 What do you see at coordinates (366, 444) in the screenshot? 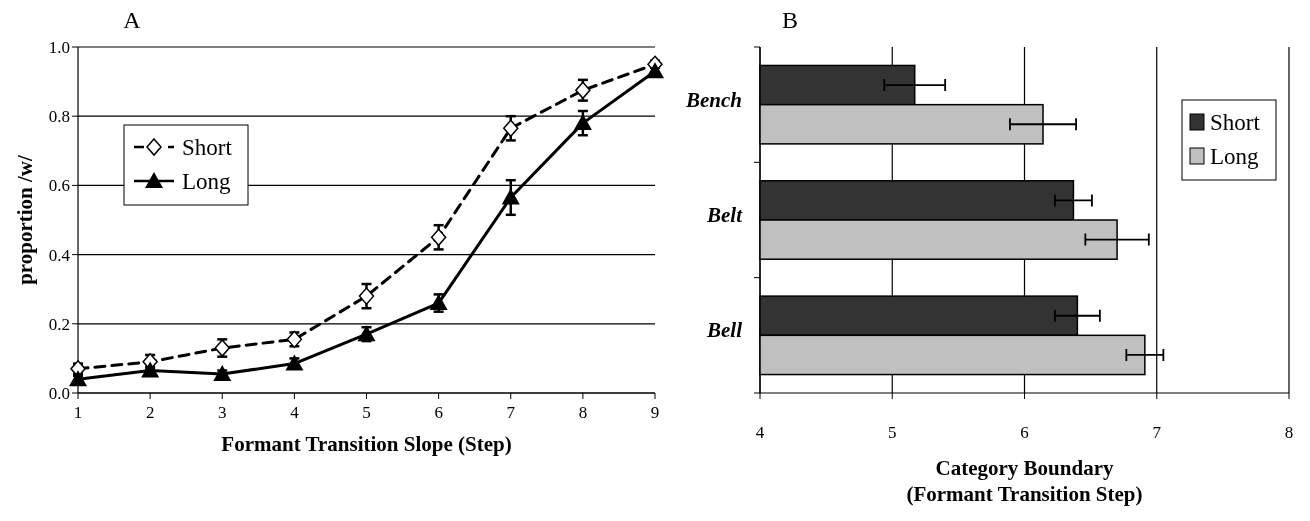
I see `x-axis-title: Formant Transition Slope (Step)` at bounding box center [366, 444].